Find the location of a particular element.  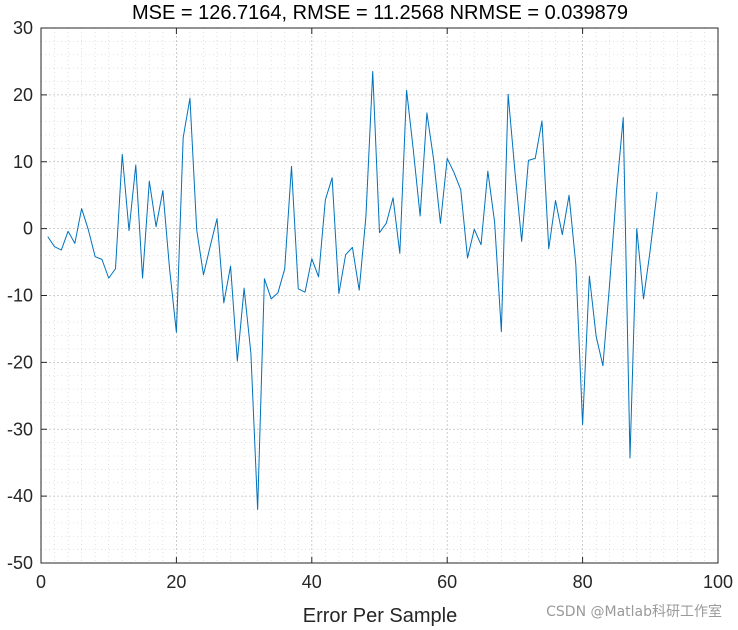

x-tick-label: 20 is located at coordinates (176, 582).